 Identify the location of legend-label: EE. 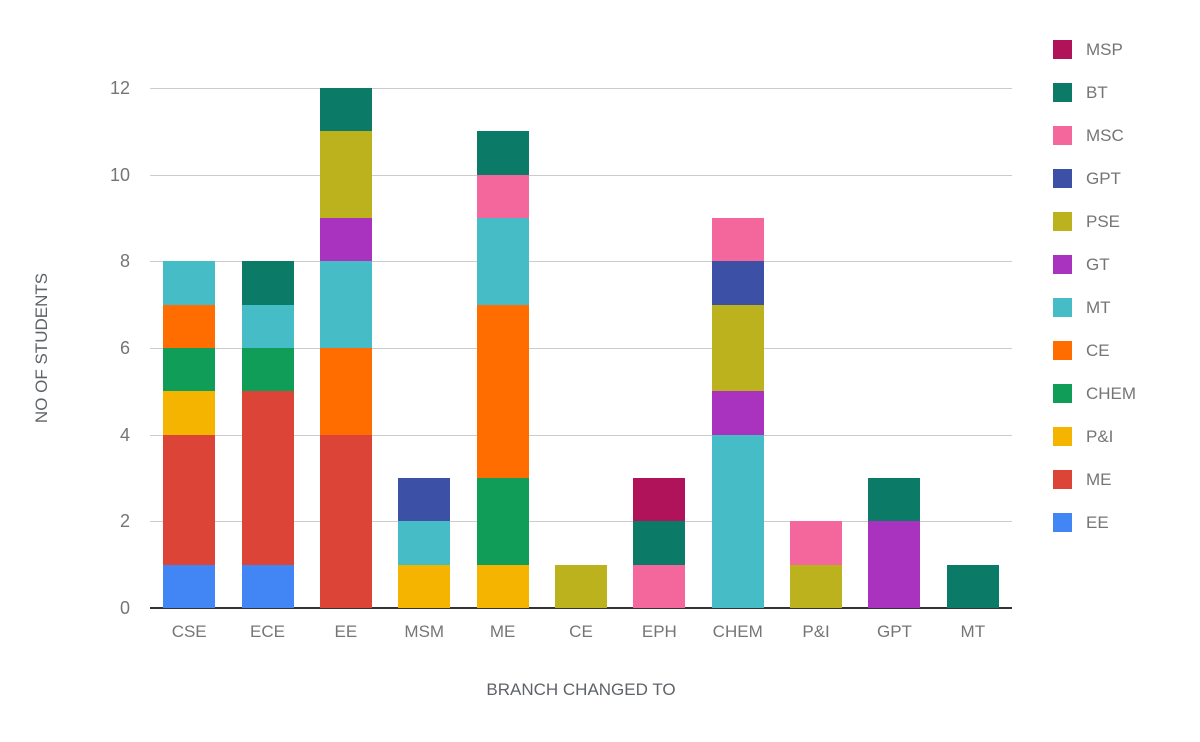
(1097, 522).